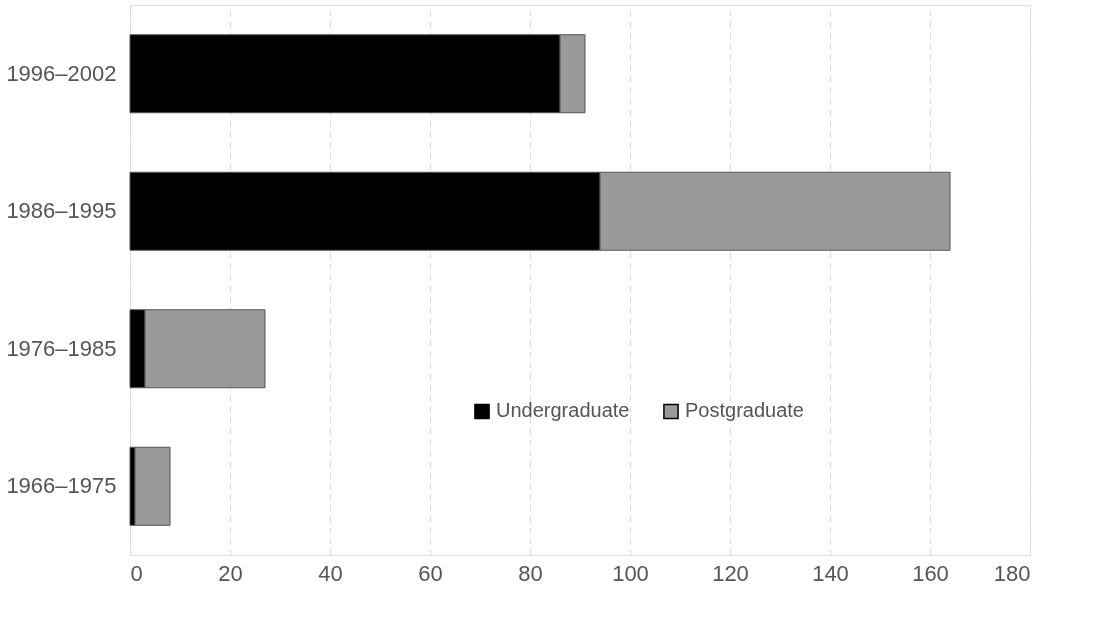 The image size is (1104, 644). What do you see at coordinates (744, 410) in the screenshot?
I see `legend-label: Postgraduate` at bounding box center [744, 410].